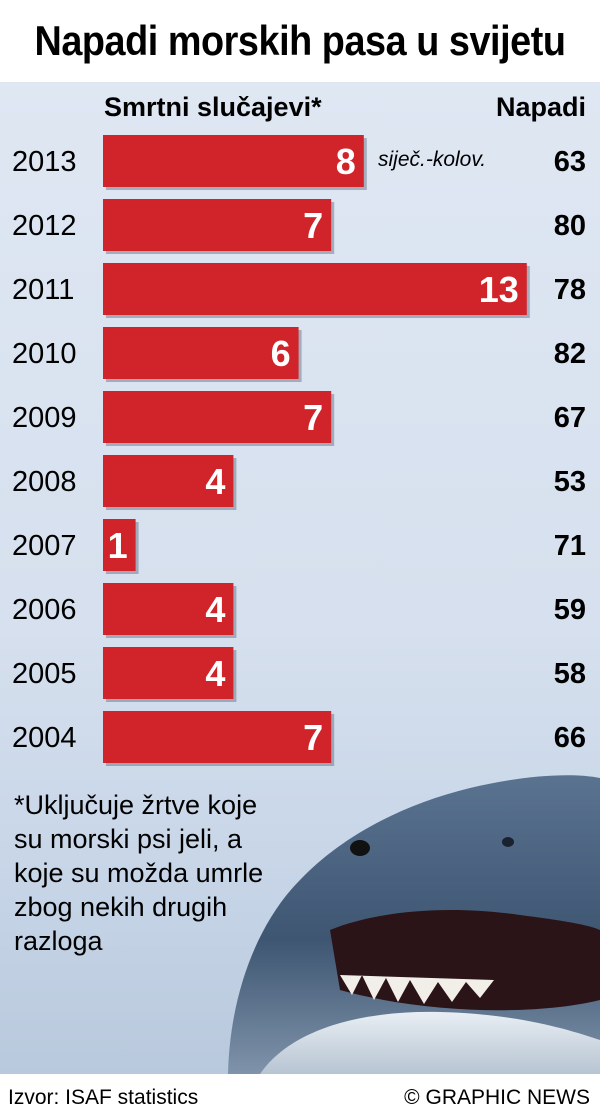 This screenshot has height=1120, width=600. Describe the element at coordinates (570, 738) in the screenshot. I see `attacks-value-label: 66` at that location.